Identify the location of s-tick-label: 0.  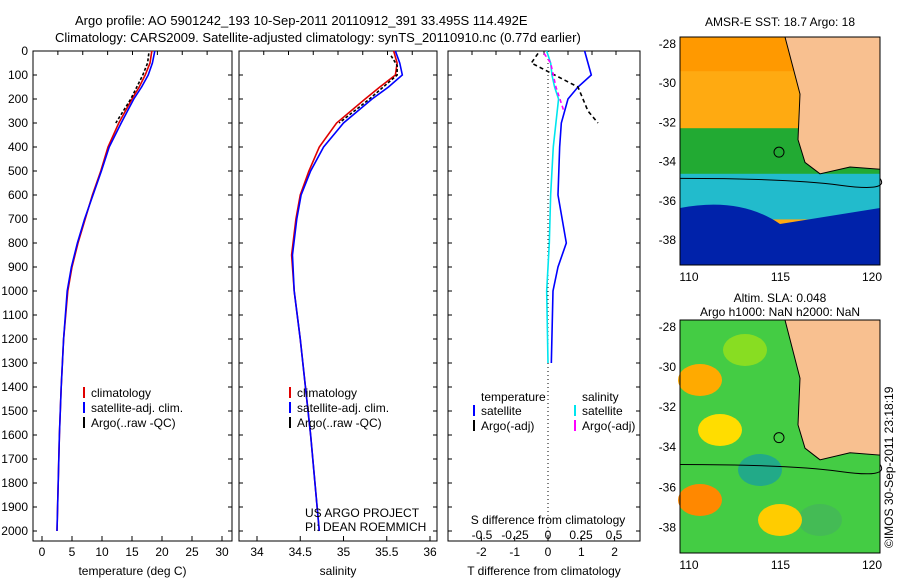
(548, 535).